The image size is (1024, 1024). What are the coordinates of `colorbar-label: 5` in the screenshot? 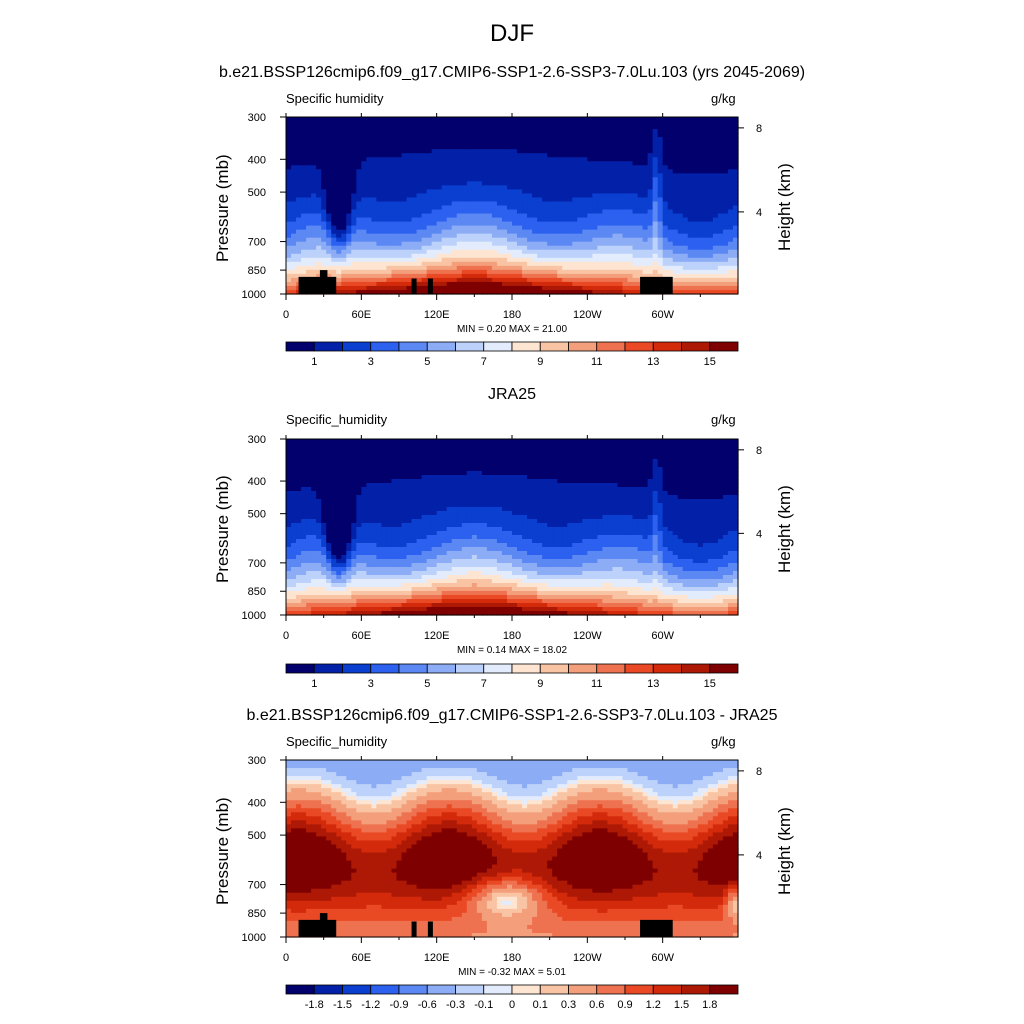 It's located at (427, 362).